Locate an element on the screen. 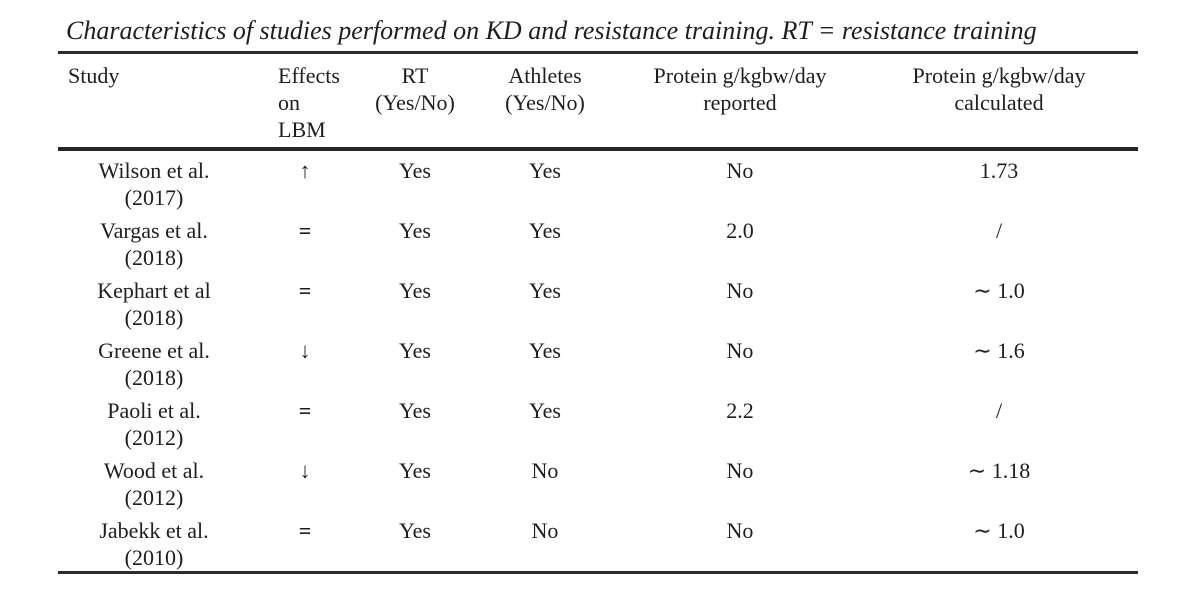 The image size is (1200, 600). table-row: Greene et al. (2018) ↓ Yes Yes No ∼ 1.6 is located at coordinates (598, 361).